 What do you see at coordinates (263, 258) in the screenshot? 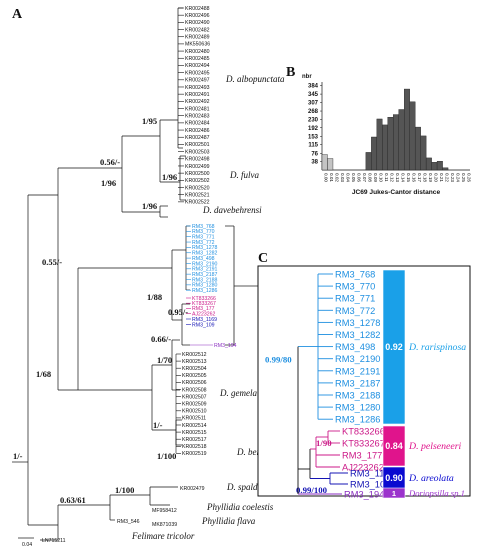
I see `panel-c-label: C` at bounding box center [263, 258].